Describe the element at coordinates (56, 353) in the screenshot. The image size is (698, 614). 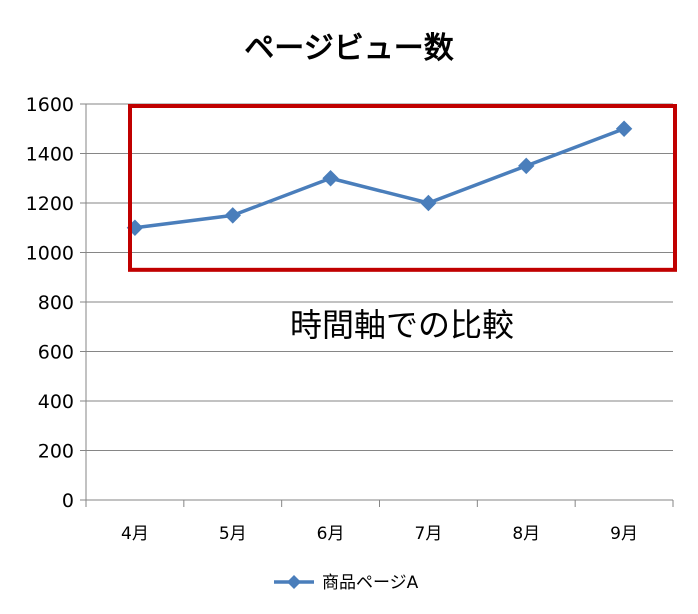
I see `y-tick-label: 600` at that location.